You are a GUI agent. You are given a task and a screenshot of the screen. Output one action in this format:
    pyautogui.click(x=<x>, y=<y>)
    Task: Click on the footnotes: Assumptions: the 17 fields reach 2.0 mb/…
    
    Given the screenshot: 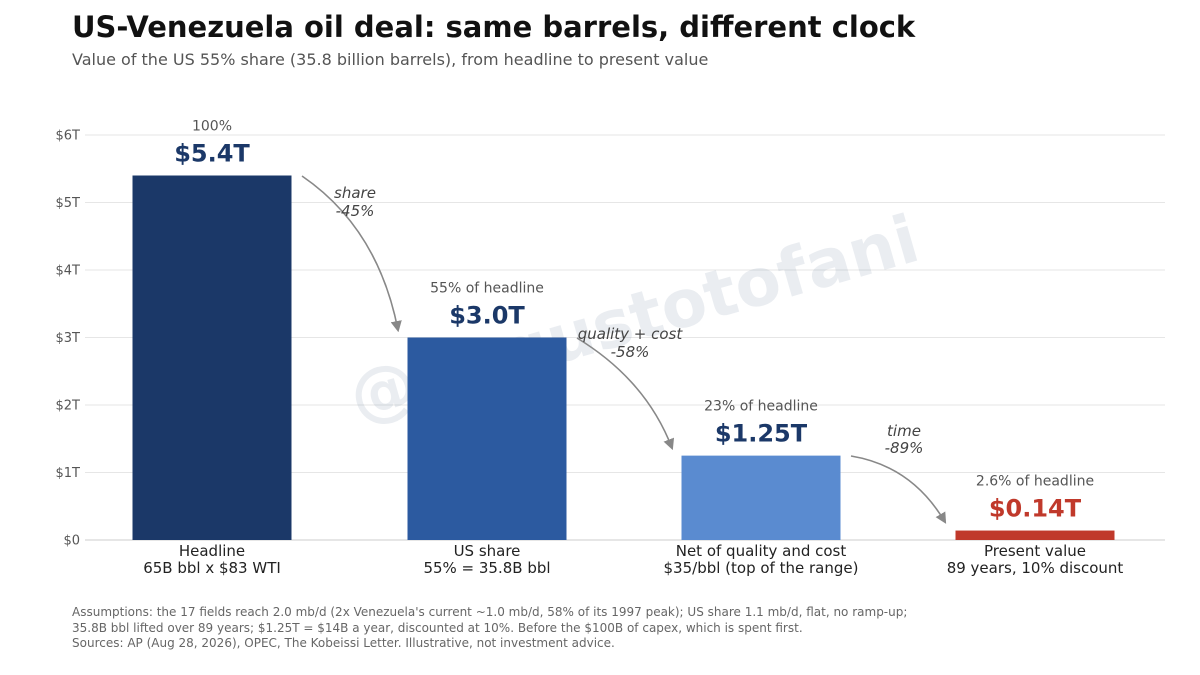 What is the action you would take?
    pyautogui.click(x=489, y=628)
    